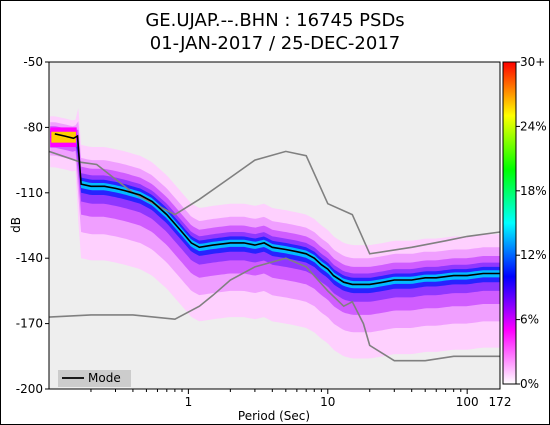  What do you see at coordinates (533, 255) in the screenshot?
I see `colorbar-tick-label: 12%` at bounding box center [533, 255].